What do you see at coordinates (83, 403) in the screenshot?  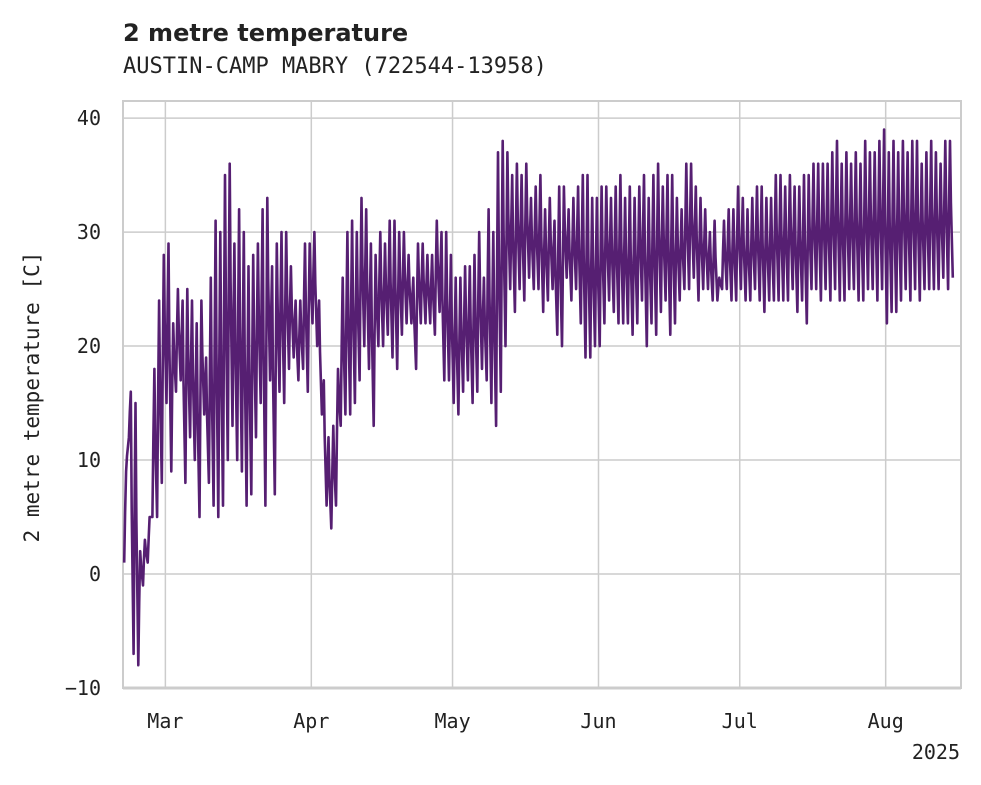 I see `y-axis-ticks: −10 0 10 20 30 40` at bounding box center [83, 403].